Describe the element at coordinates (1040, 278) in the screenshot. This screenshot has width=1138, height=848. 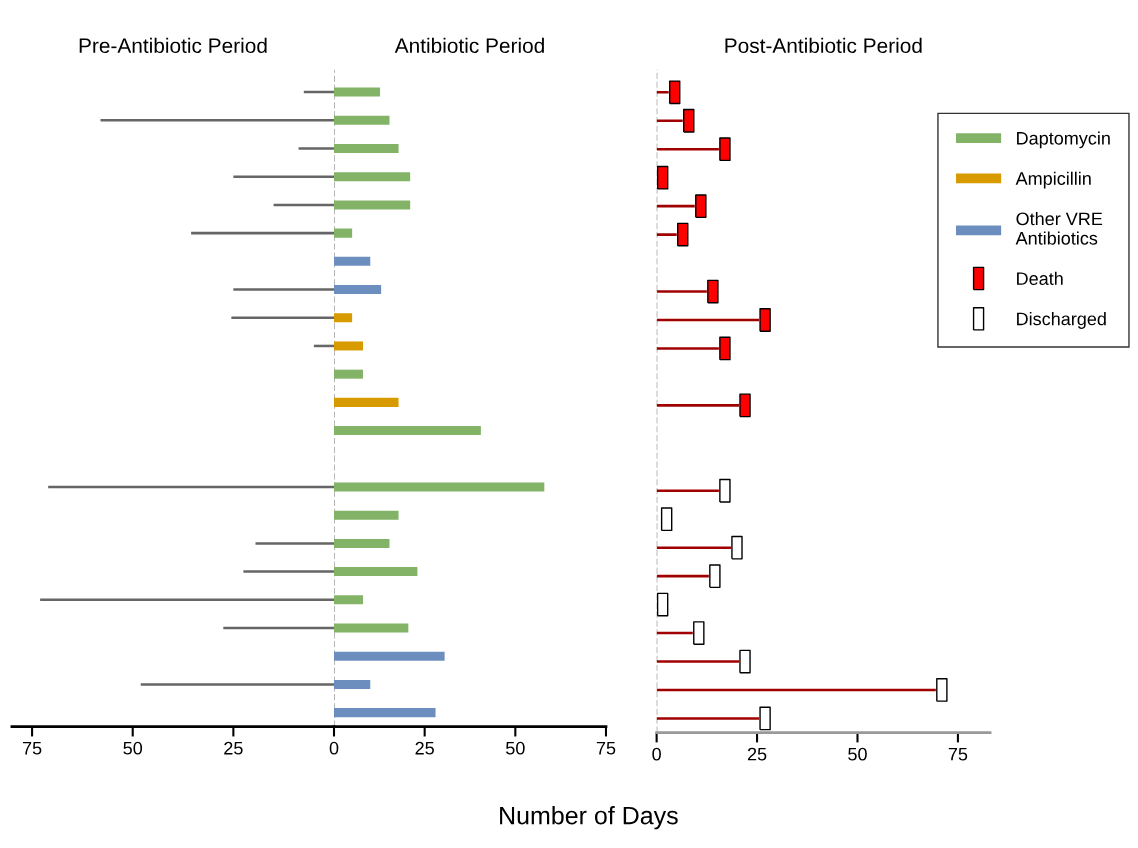
I see `legend-label: Death` at that location.